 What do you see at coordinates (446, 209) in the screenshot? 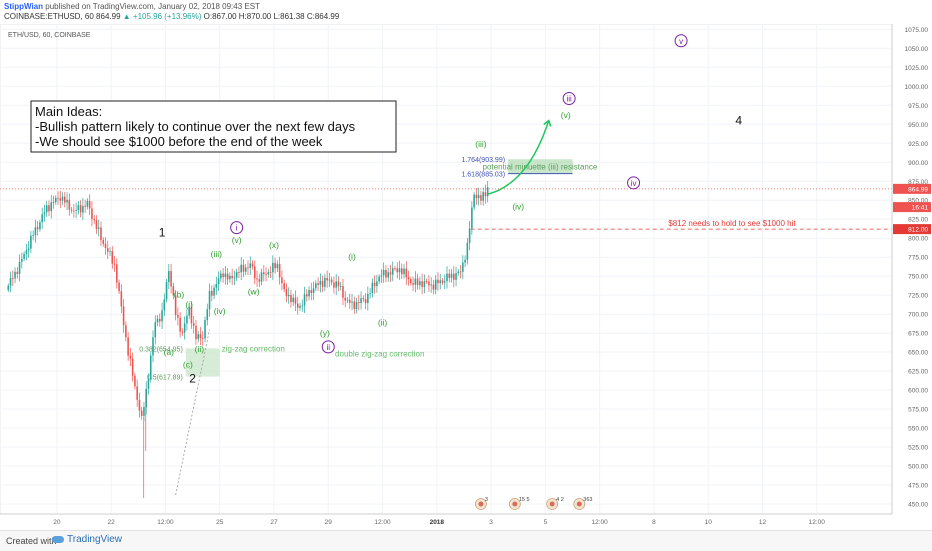
I see `horizontal-lines: $812 needs to hold to see $1000 hit` at bounding box center [446, 209].